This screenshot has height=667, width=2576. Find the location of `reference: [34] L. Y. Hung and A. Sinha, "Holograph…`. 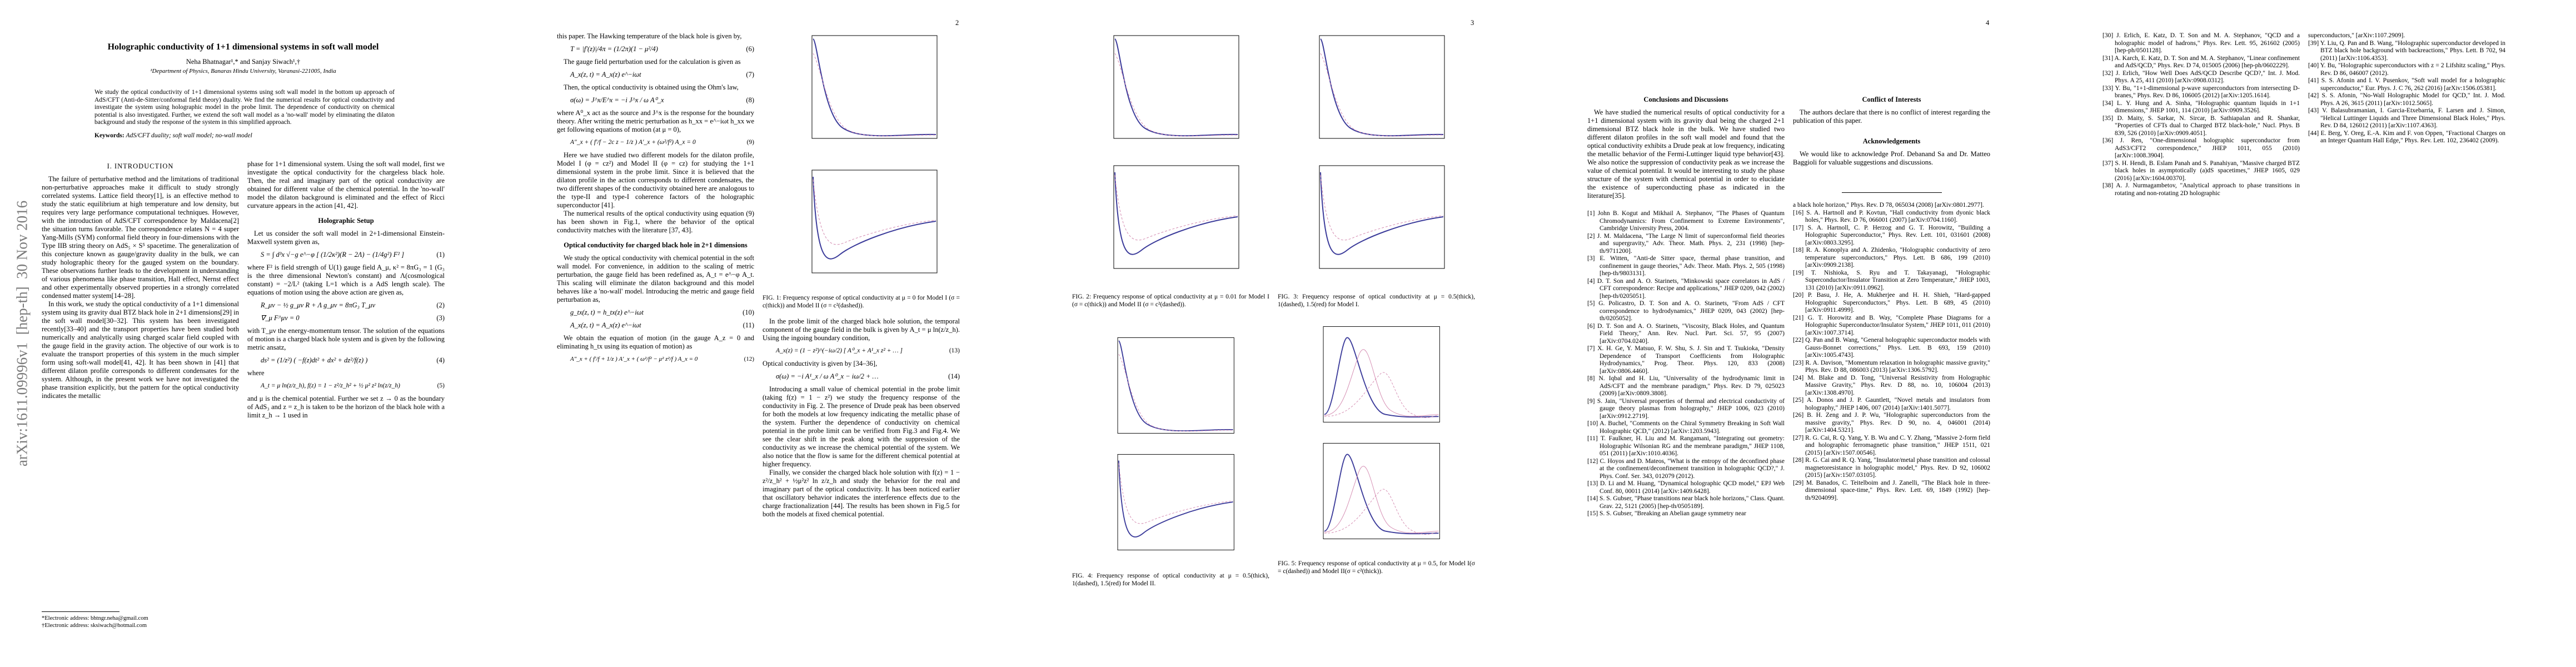

reference: [34] L. Y. Hung and A. Sinha, "Holograph… is located at coordinates (2201, 107).